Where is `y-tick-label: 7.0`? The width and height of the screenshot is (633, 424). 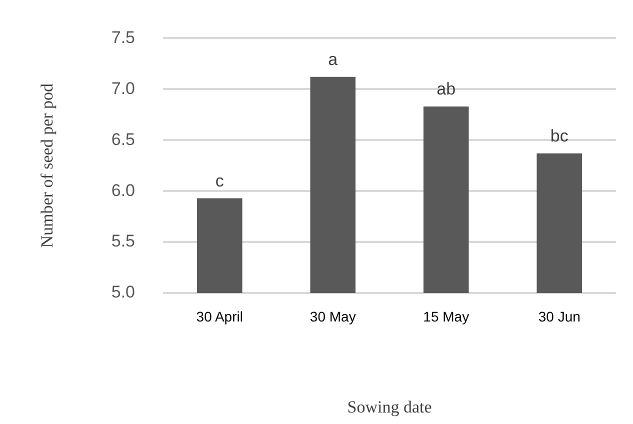 y-tick-label: 7.0 is located at coordinates (123, 88).